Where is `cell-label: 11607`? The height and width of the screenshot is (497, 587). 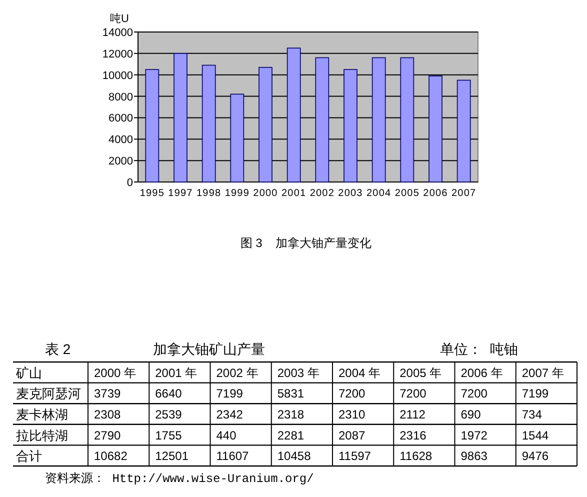
cell-label: 11607 is located at coordinates (232, 456).